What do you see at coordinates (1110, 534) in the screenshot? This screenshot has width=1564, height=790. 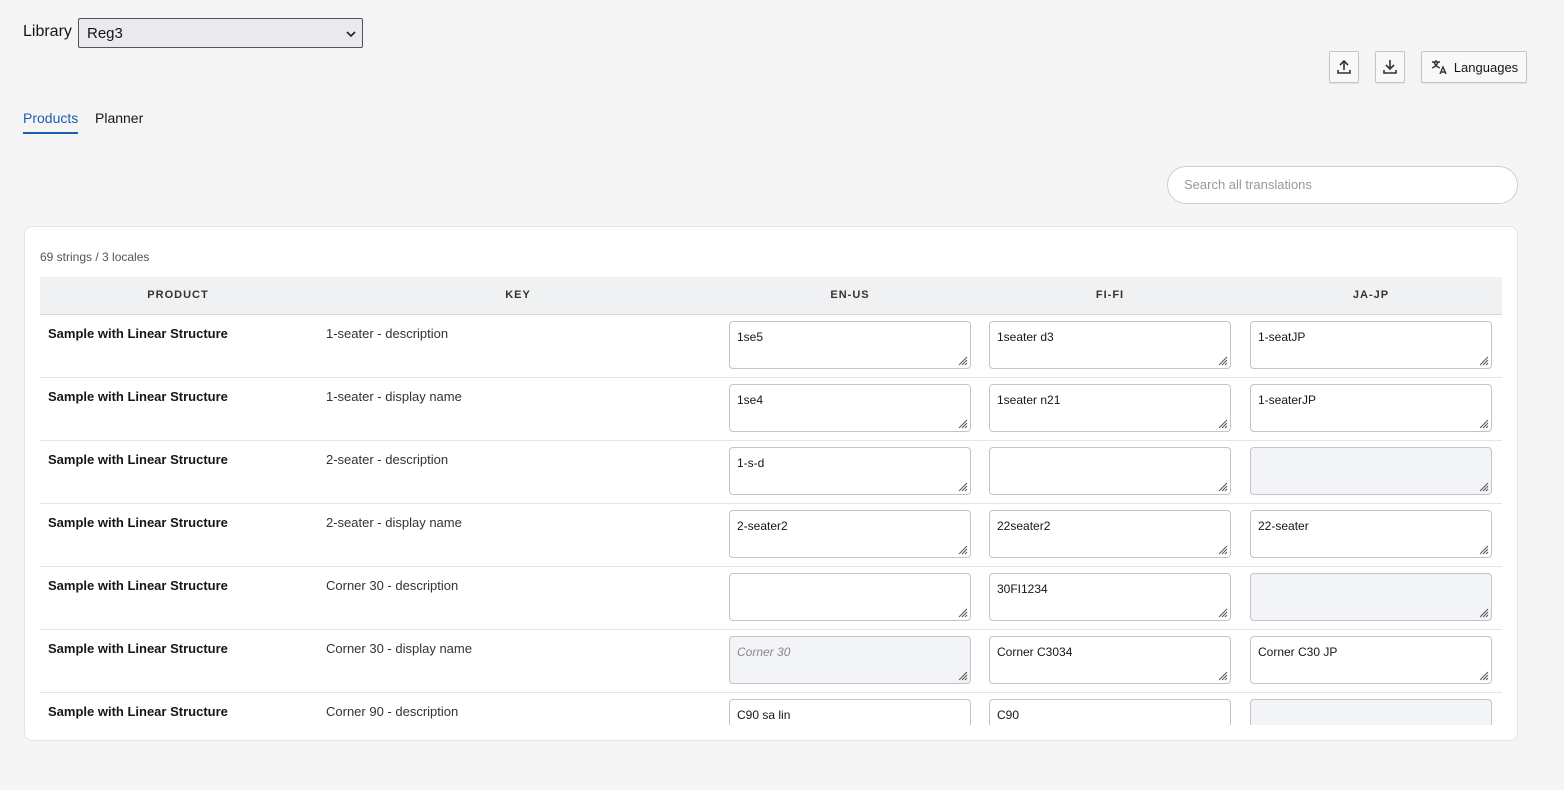 I see `translation-input: 22seater2` at bounding box center [1110, 534].